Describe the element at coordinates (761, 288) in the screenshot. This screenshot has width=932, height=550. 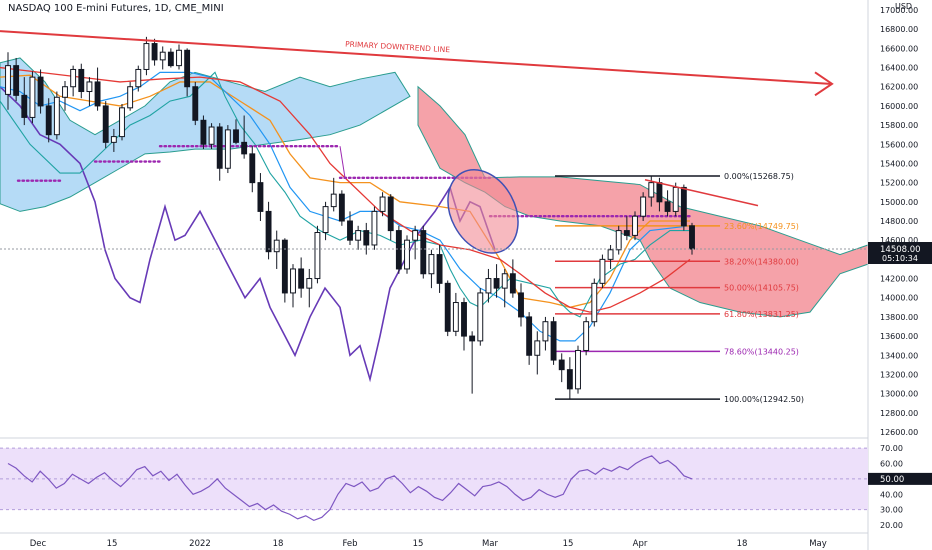
I see `fib-level-label: 50.00%(14105.75)` at that location.